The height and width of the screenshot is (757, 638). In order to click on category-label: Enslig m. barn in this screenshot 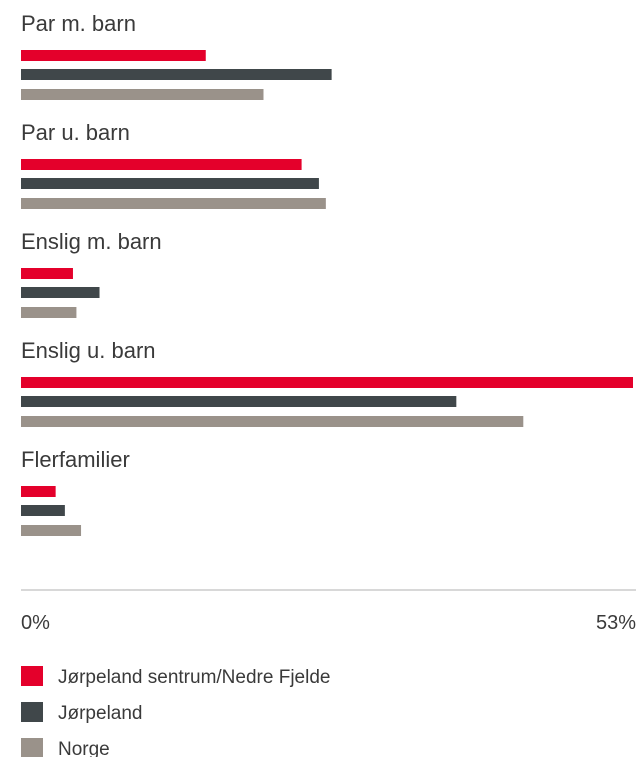, I will do `click(91, 241)`.